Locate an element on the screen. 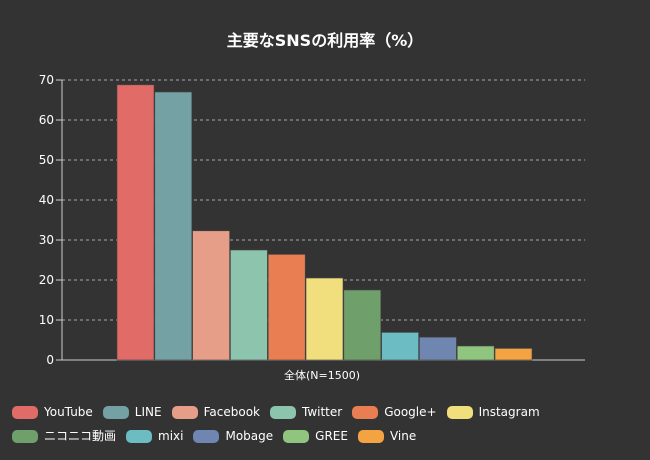 The image size is (650, 460). bar-Facebook is located at coordinates (211, 295).